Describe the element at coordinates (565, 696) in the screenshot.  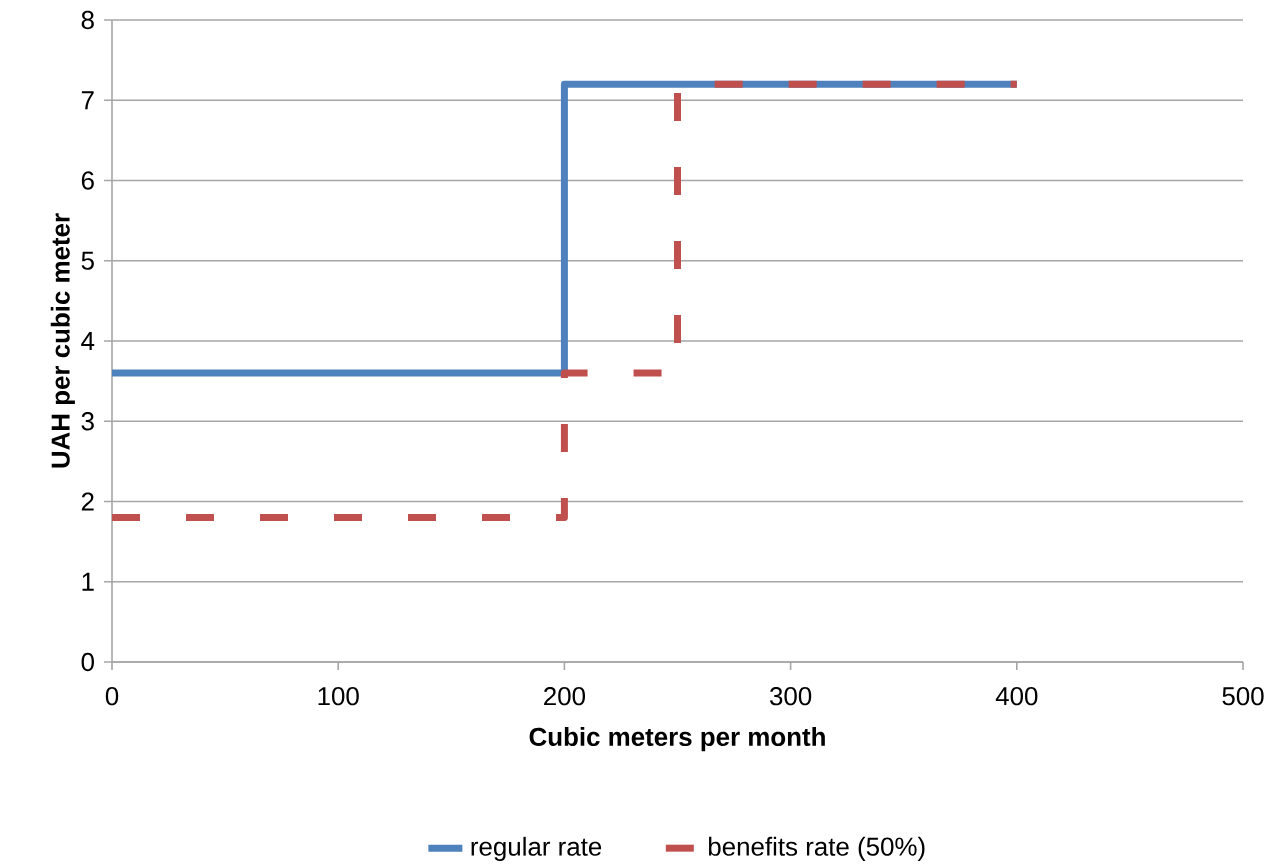
I see `x-tick-label: 200` at that location.